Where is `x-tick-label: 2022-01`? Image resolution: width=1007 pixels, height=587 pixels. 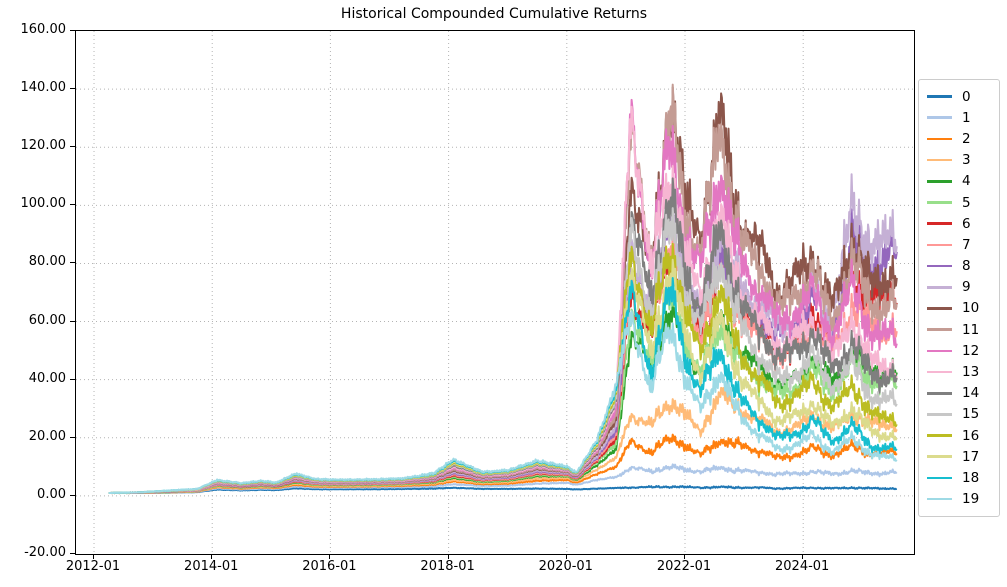
x-tick-label: 2022-01 is located at coordinates (684, 566).